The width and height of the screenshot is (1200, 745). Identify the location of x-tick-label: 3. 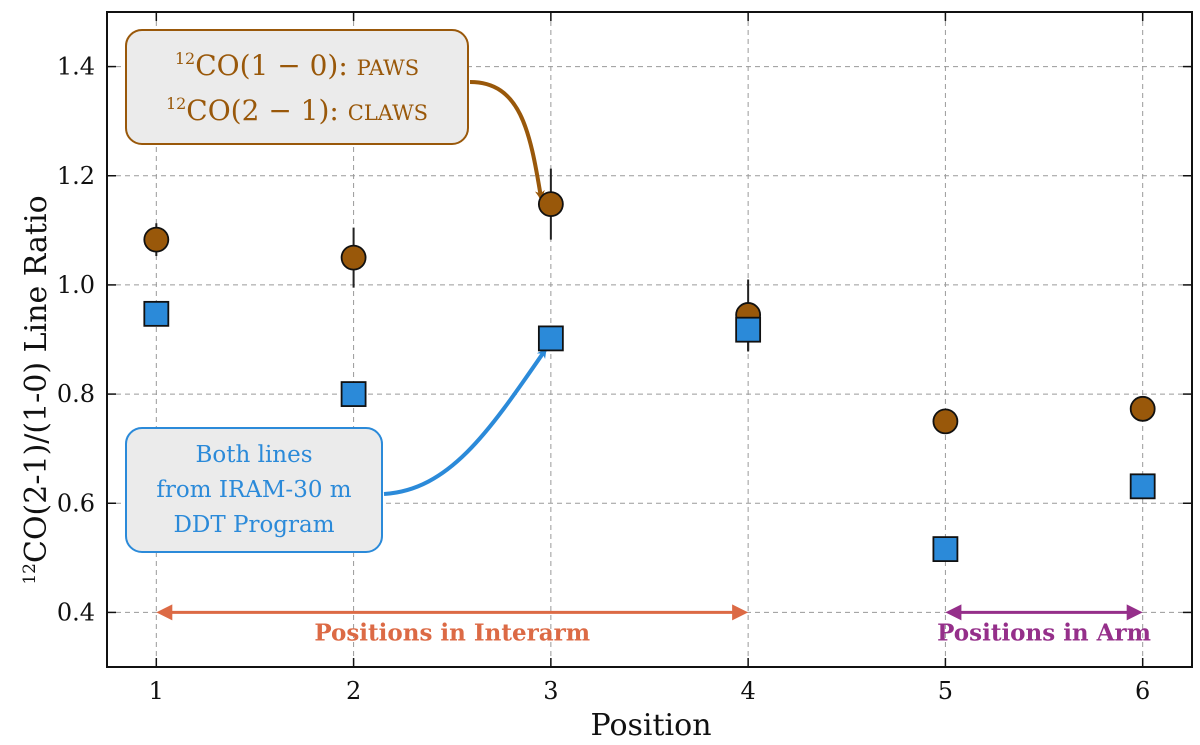
(550, 691).